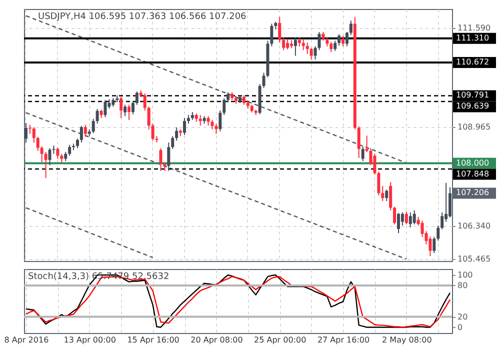 The height and width of the screenshot is (350, 500). Describe the element at coordinates (473, 193) in the screenshot. I see `text: 107.206` at that location.